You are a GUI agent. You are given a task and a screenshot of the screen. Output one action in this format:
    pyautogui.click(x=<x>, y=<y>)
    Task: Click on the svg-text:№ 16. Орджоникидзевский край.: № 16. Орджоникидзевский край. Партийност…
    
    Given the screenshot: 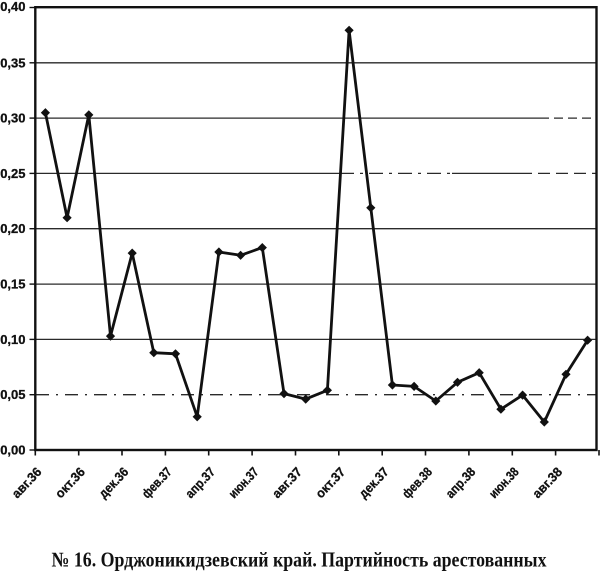 What is the action you would take?
    pyautogui.click(x=299, y=560)
    